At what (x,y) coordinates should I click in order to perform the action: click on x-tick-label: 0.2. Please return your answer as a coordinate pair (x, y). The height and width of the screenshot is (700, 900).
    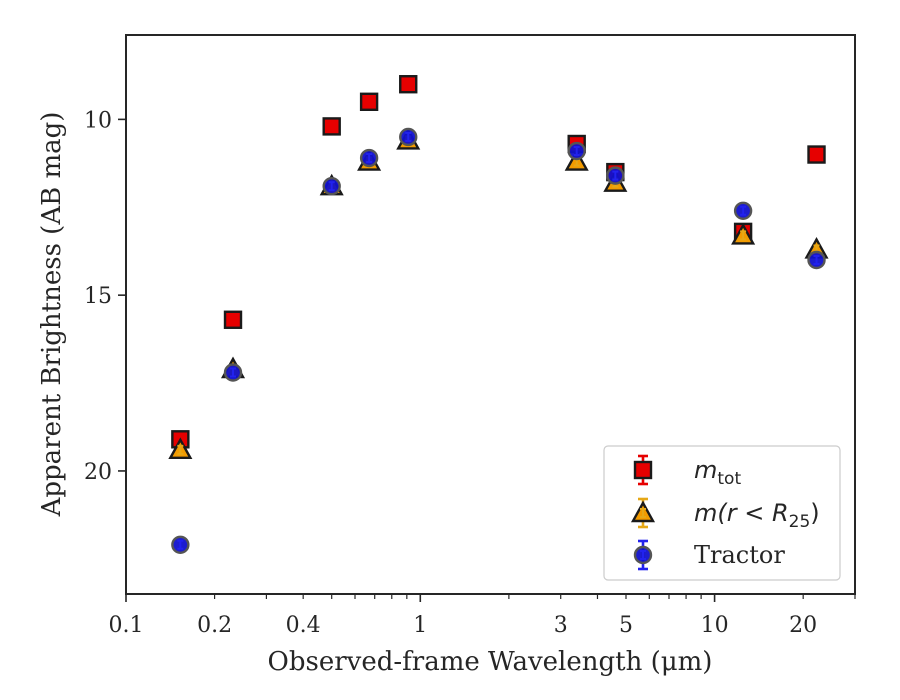
    Looking at the image, I should click on (214, 625).